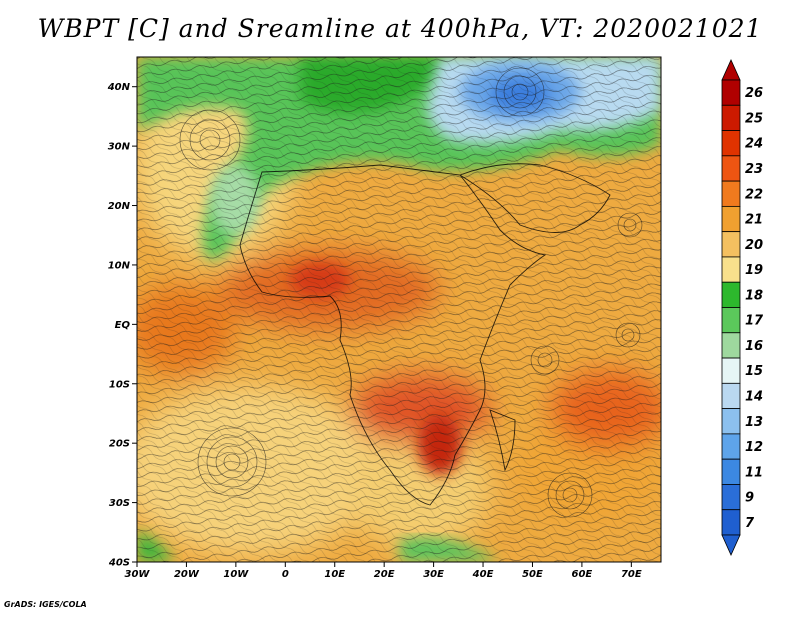  I want to click on colorbar-label: 24, so click(754, 144).